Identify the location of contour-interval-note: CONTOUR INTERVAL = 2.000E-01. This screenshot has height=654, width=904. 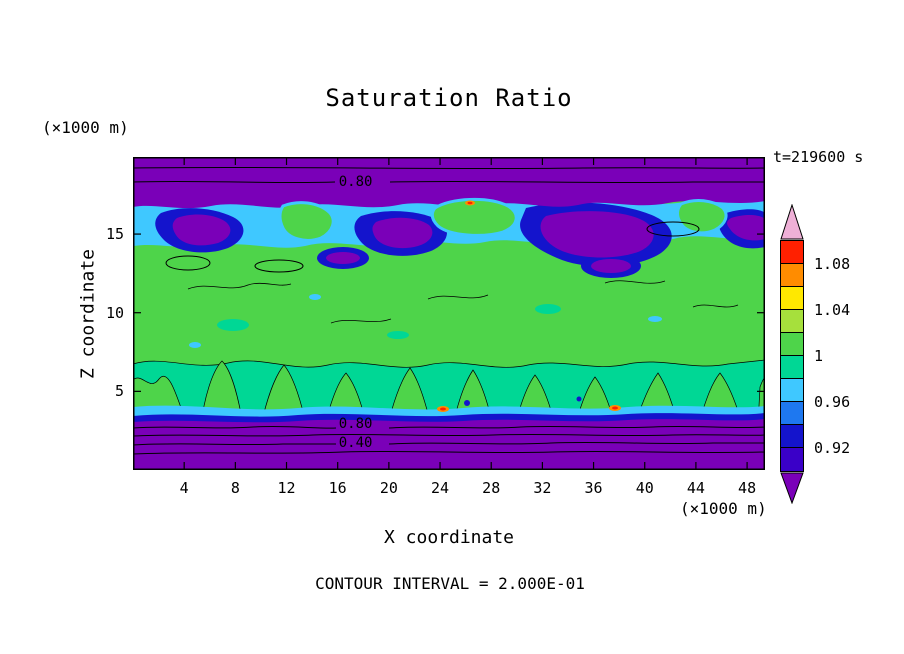
(450, 583).